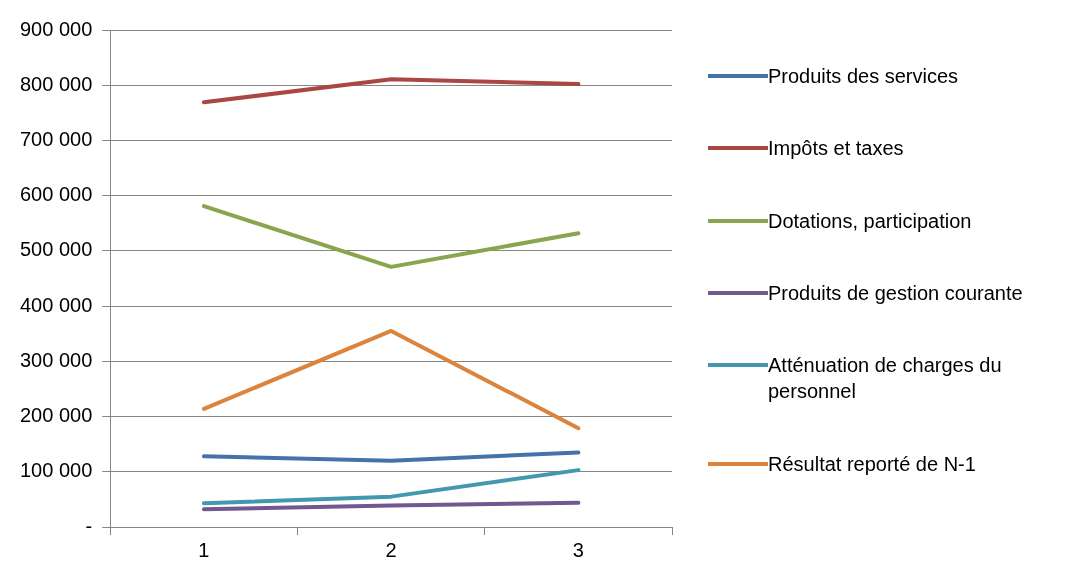  I want to click on legend-label: Dotations, participation, so click(870, 221).